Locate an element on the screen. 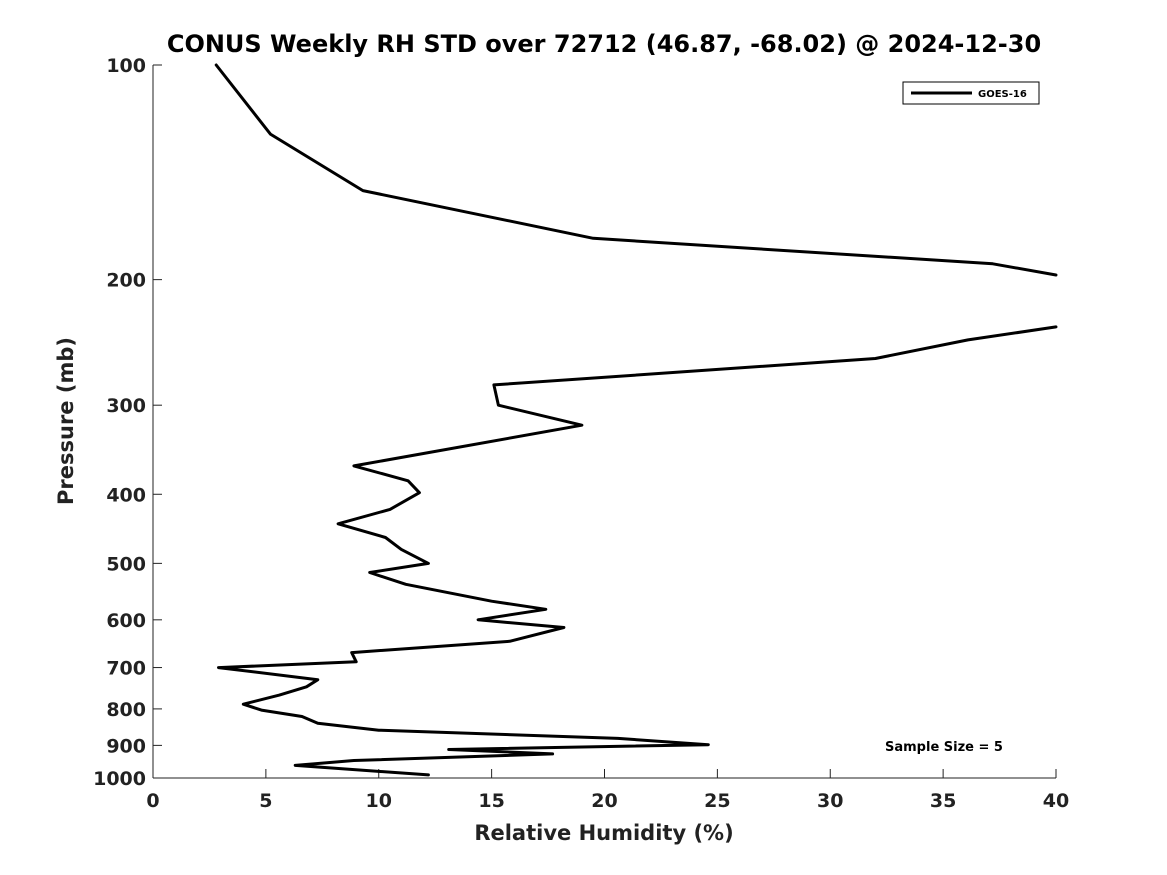 The image size is (1167, 875). y-tick-label: 1000 is located at coordinates (119, 779).